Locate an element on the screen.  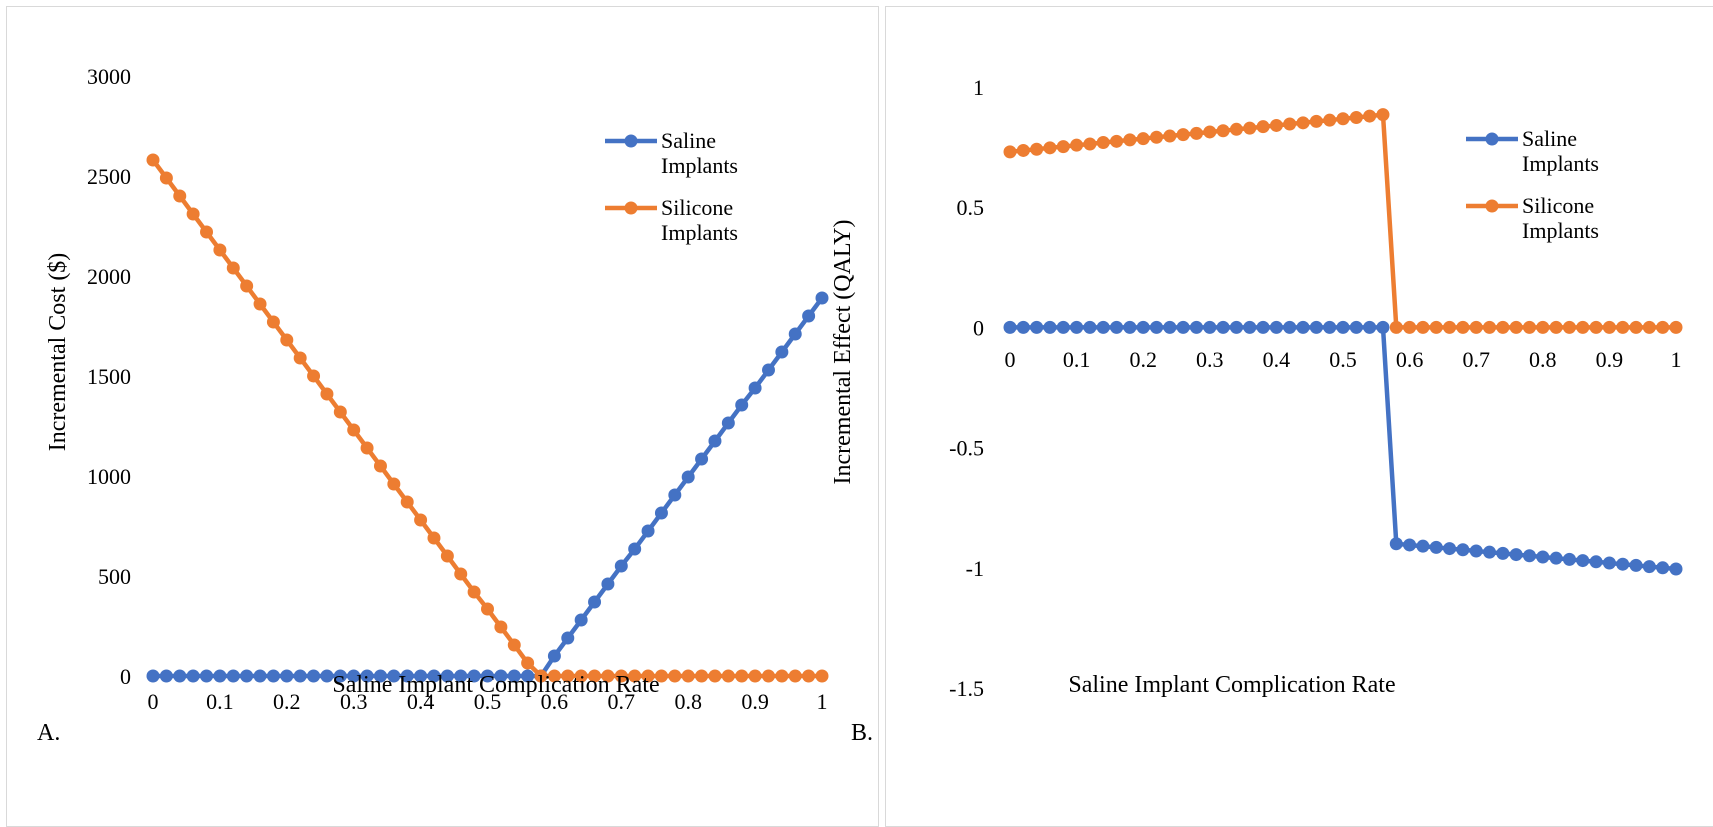
chart-b-y-tick-label: -0.5 is located at coordinates (966, 448).